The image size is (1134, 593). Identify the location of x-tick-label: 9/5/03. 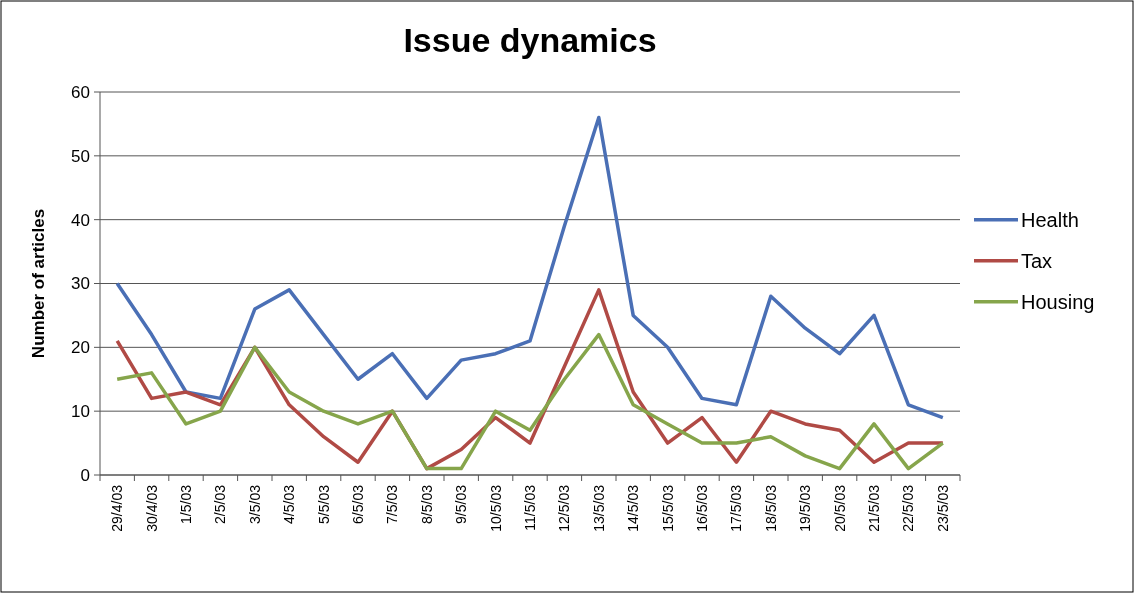
(461, 504).